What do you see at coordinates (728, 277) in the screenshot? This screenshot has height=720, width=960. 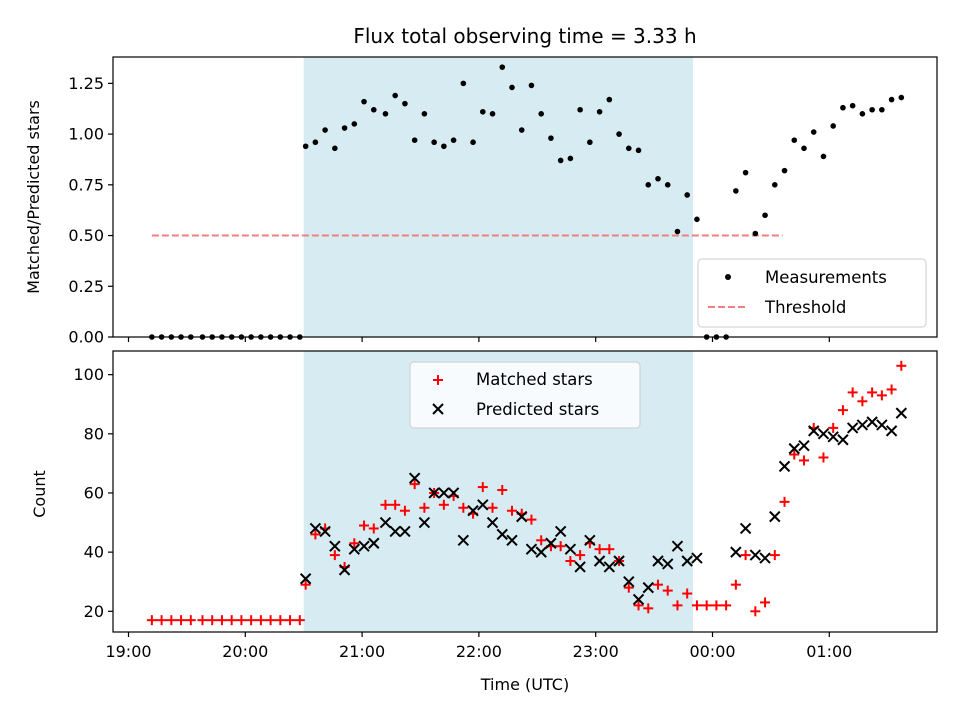 I see `legend-marker-measurements` at bounding box center [728, 277].